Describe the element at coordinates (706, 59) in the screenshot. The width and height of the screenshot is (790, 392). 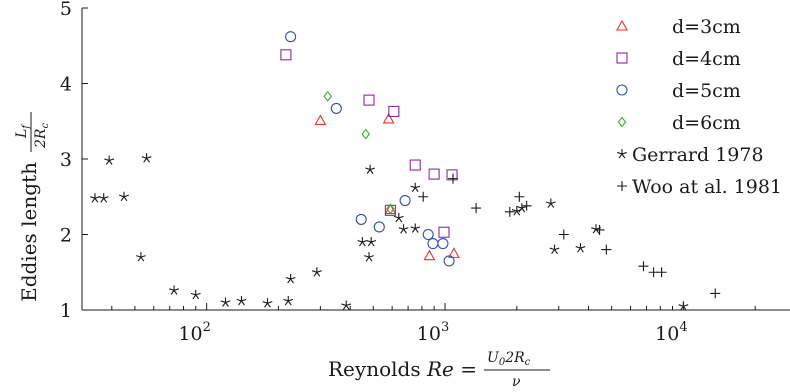
I see `legend-label-1: d=4cm` at that location.